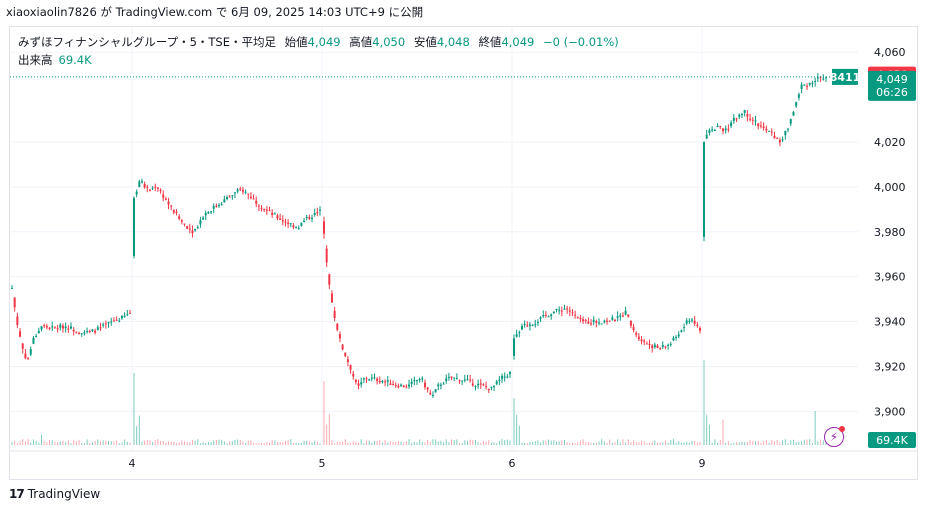 This screenshot has height=513, width=926. I want to click on footer-brand: 17 TradingView, so click(54, 494).